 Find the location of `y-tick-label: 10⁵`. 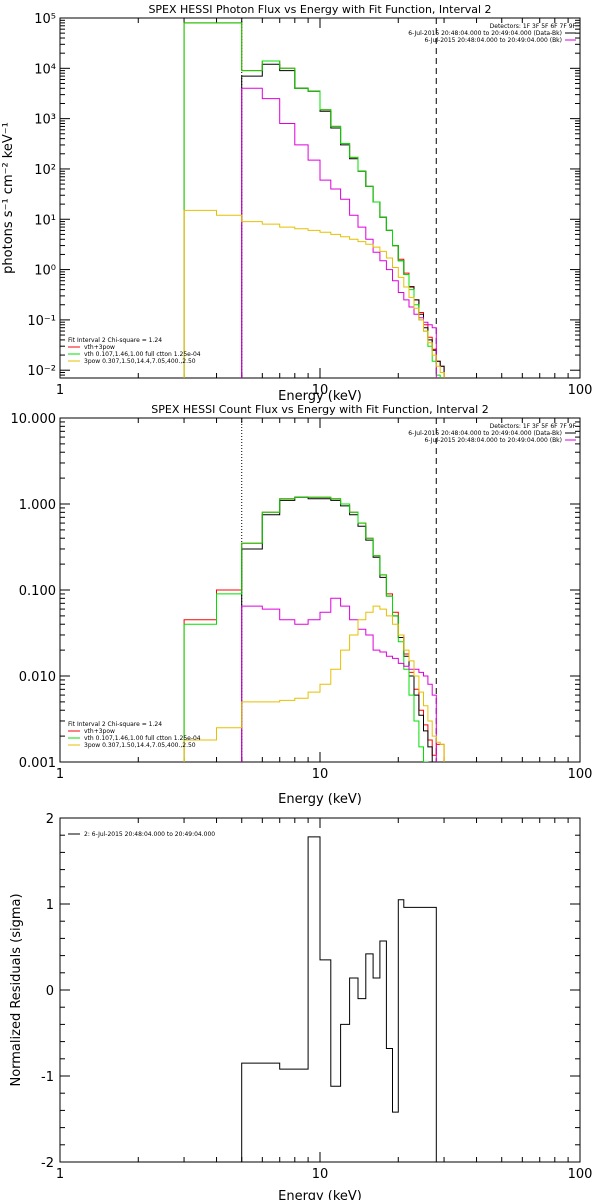

y-tick-label: 10⁵ is located at coordinates (45, 19).